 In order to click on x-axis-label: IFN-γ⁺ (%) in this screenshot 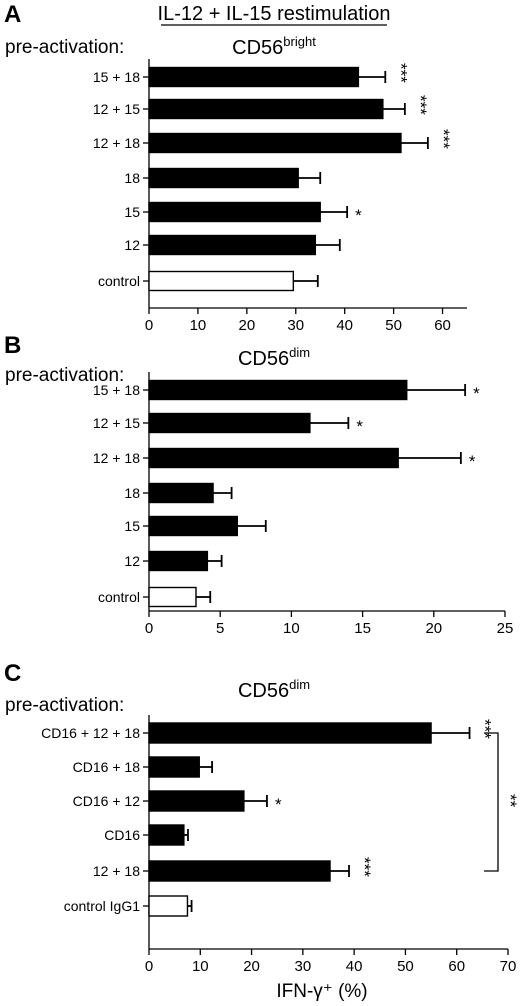, I will do `click(321, 991)`.